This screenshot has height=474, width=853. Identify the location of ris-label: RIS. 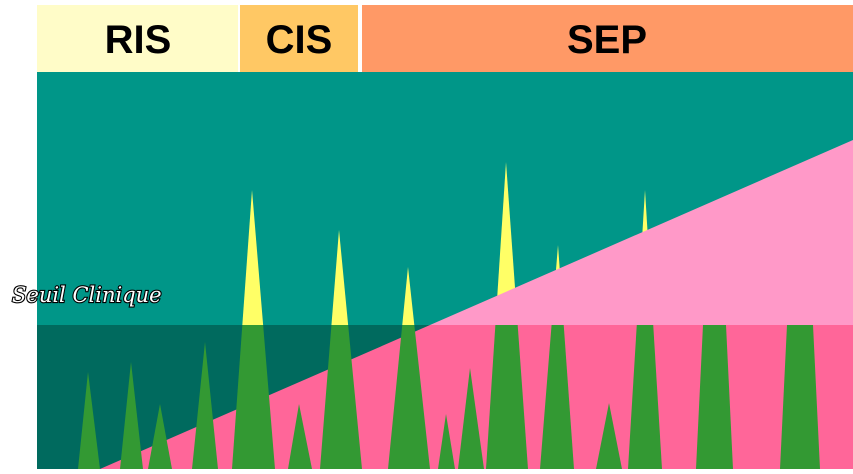
(138, 40).